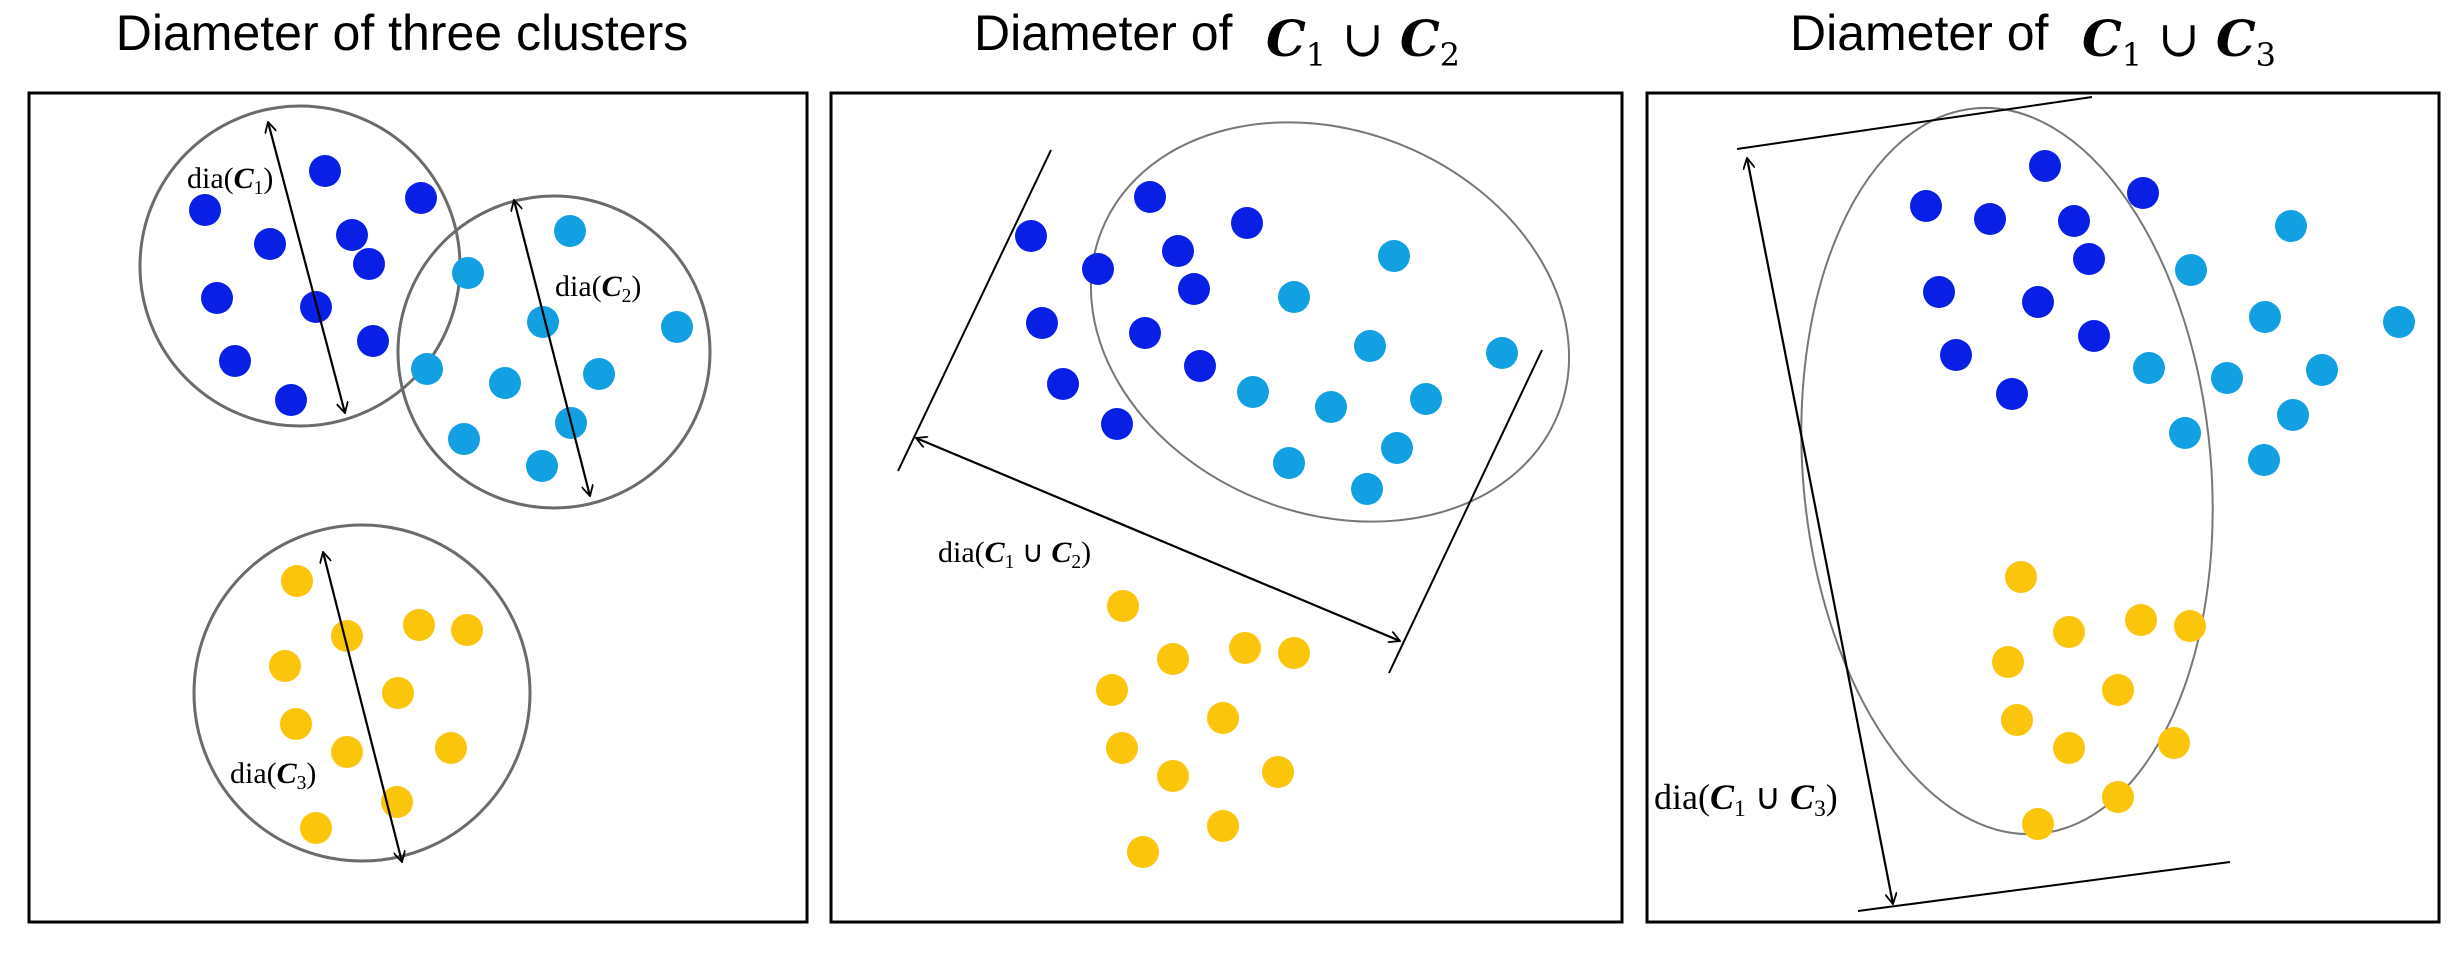  What do you see at coordinates (1139, 310) in the screenshot?
I see `panel2-cluster1-points` at bounding box center [1139, 310].